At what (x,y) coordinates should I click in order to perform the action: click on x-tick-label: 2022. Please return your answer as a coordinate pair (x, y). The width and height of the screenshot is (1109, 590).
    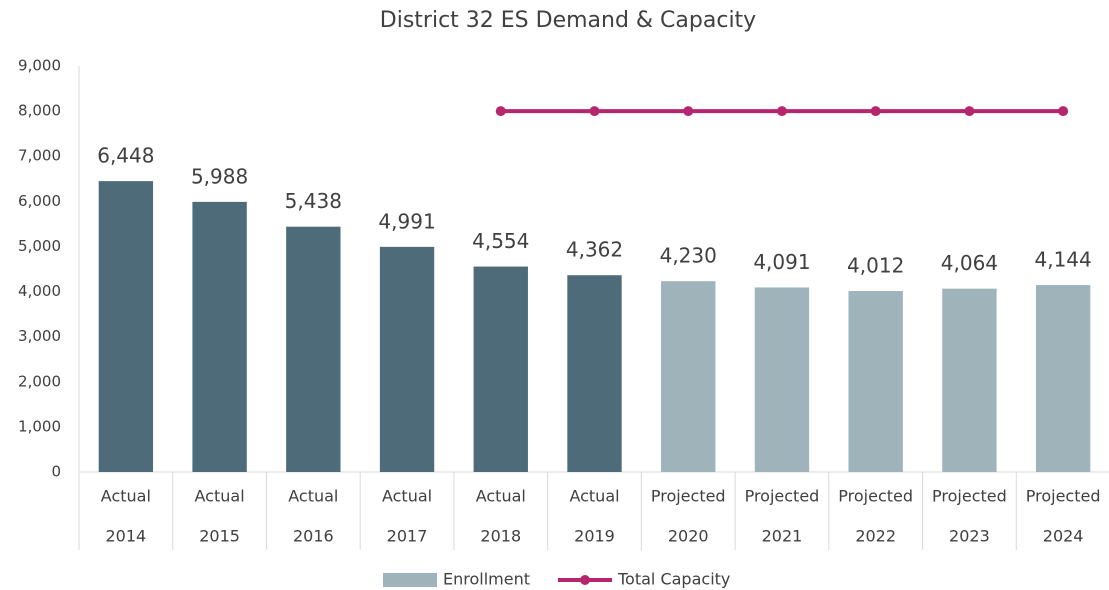
    Looking at the image, I should click on (875, 536).